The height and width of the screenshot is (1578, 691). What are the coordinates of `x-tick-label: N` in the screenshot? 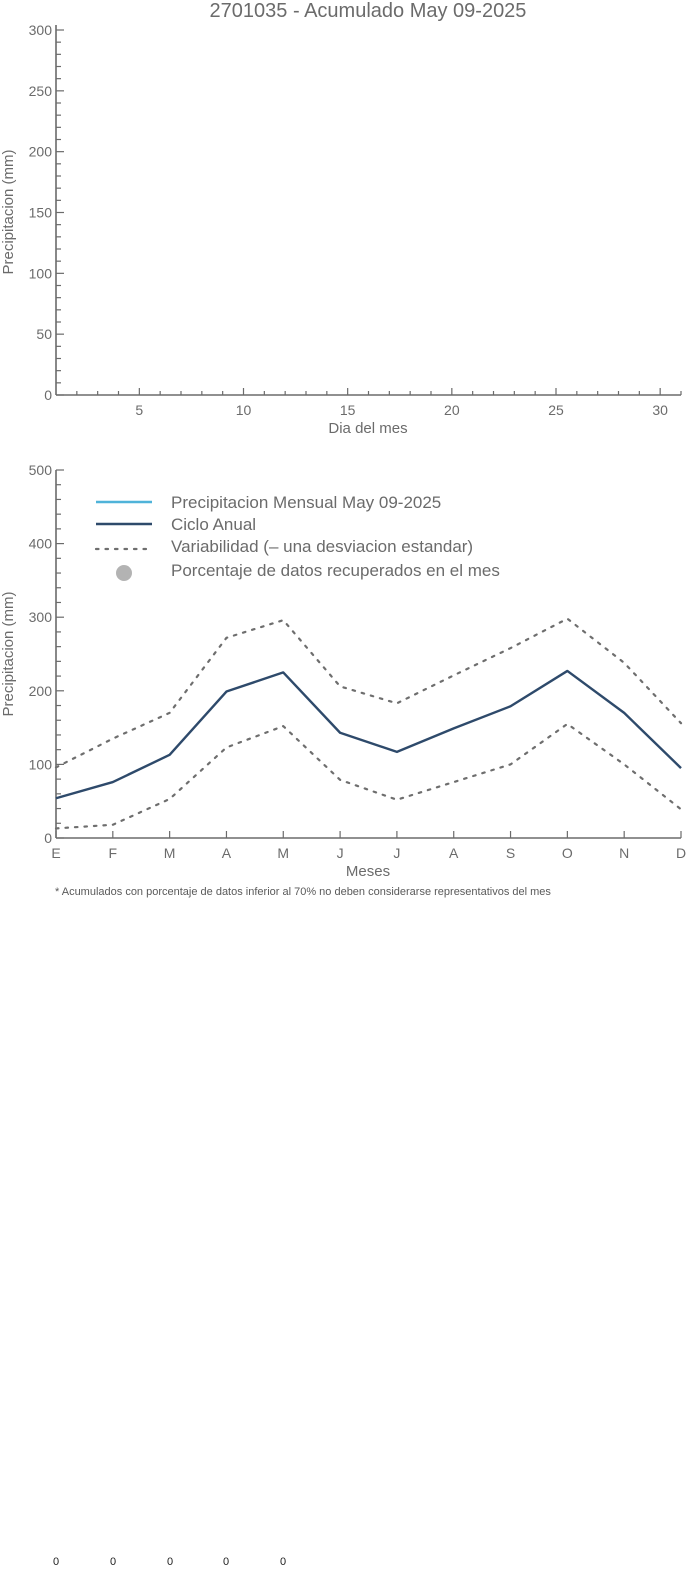 It's located at (624, 853).